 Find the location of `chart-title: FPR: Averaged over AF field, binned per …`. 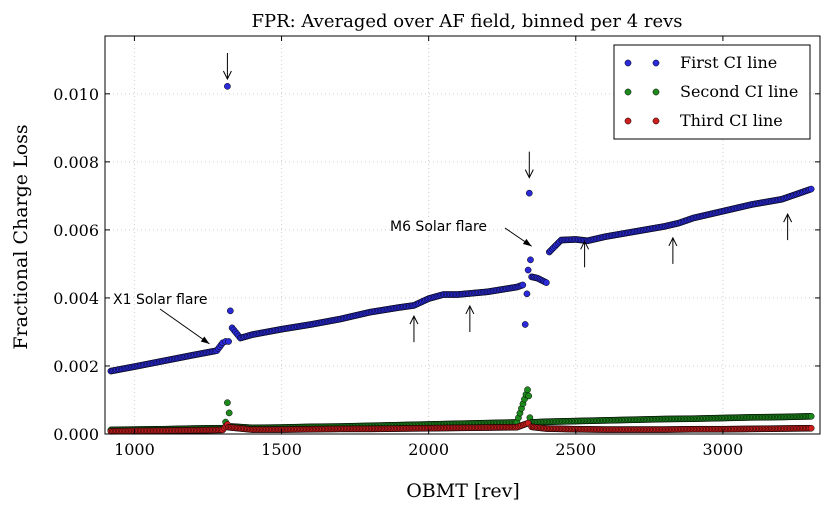

chart-title: FPR: Averaged over AF field, binned per … is located at coordinates (466, 21).